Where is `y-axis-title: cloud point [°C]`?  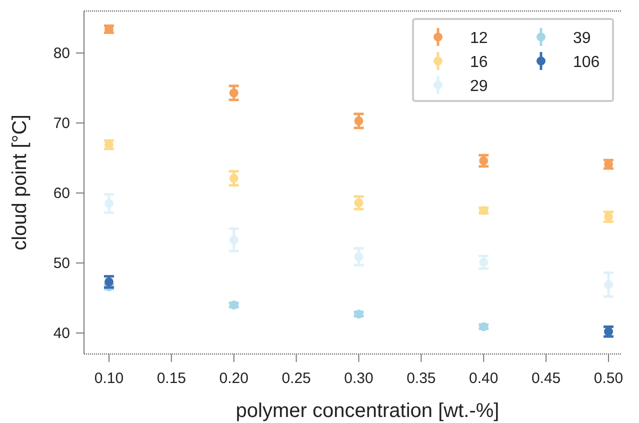 y-axis-title: cloud point [°C] is located at coordinates (20, 182).